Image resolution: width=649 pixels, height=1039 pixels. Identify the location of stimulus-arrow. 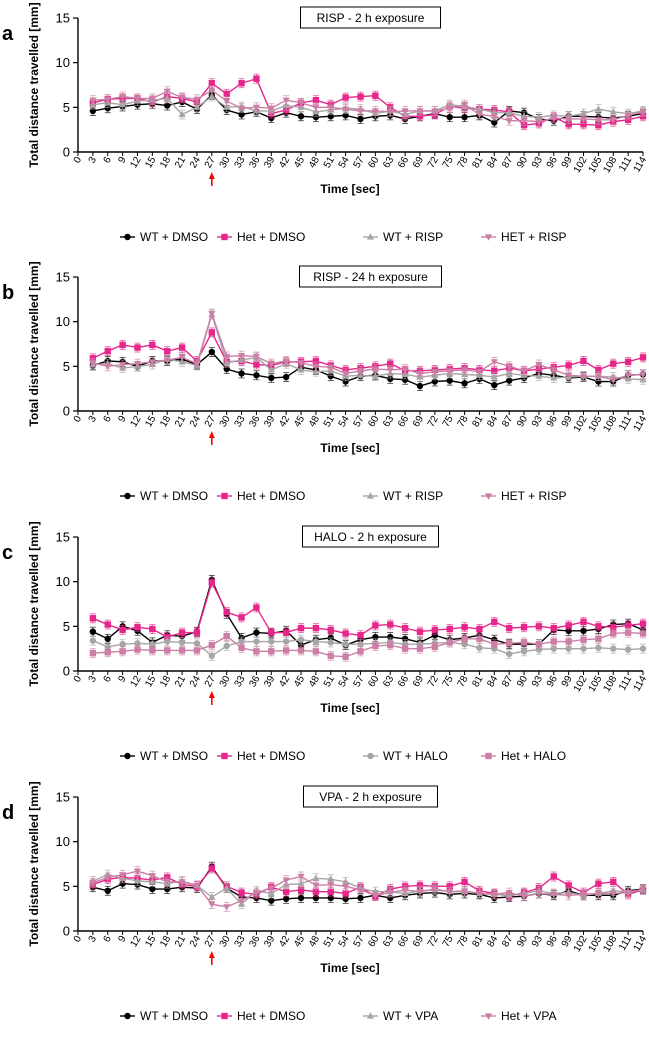
(211, 438).